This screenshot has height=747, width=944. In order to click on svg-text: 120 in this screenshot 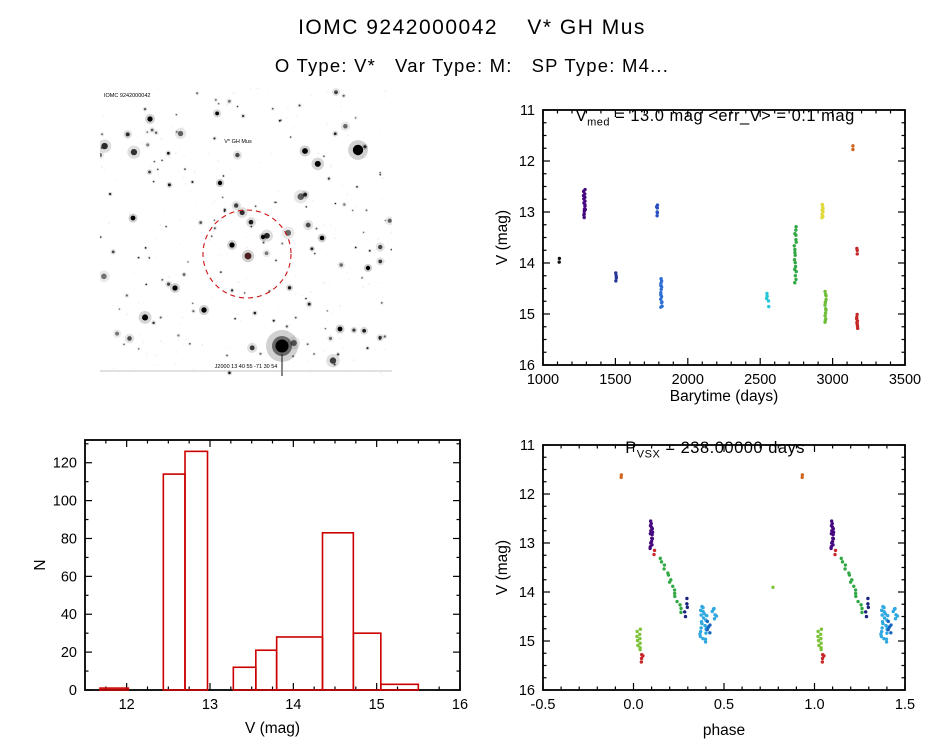, I will do `click(65, 464)`.